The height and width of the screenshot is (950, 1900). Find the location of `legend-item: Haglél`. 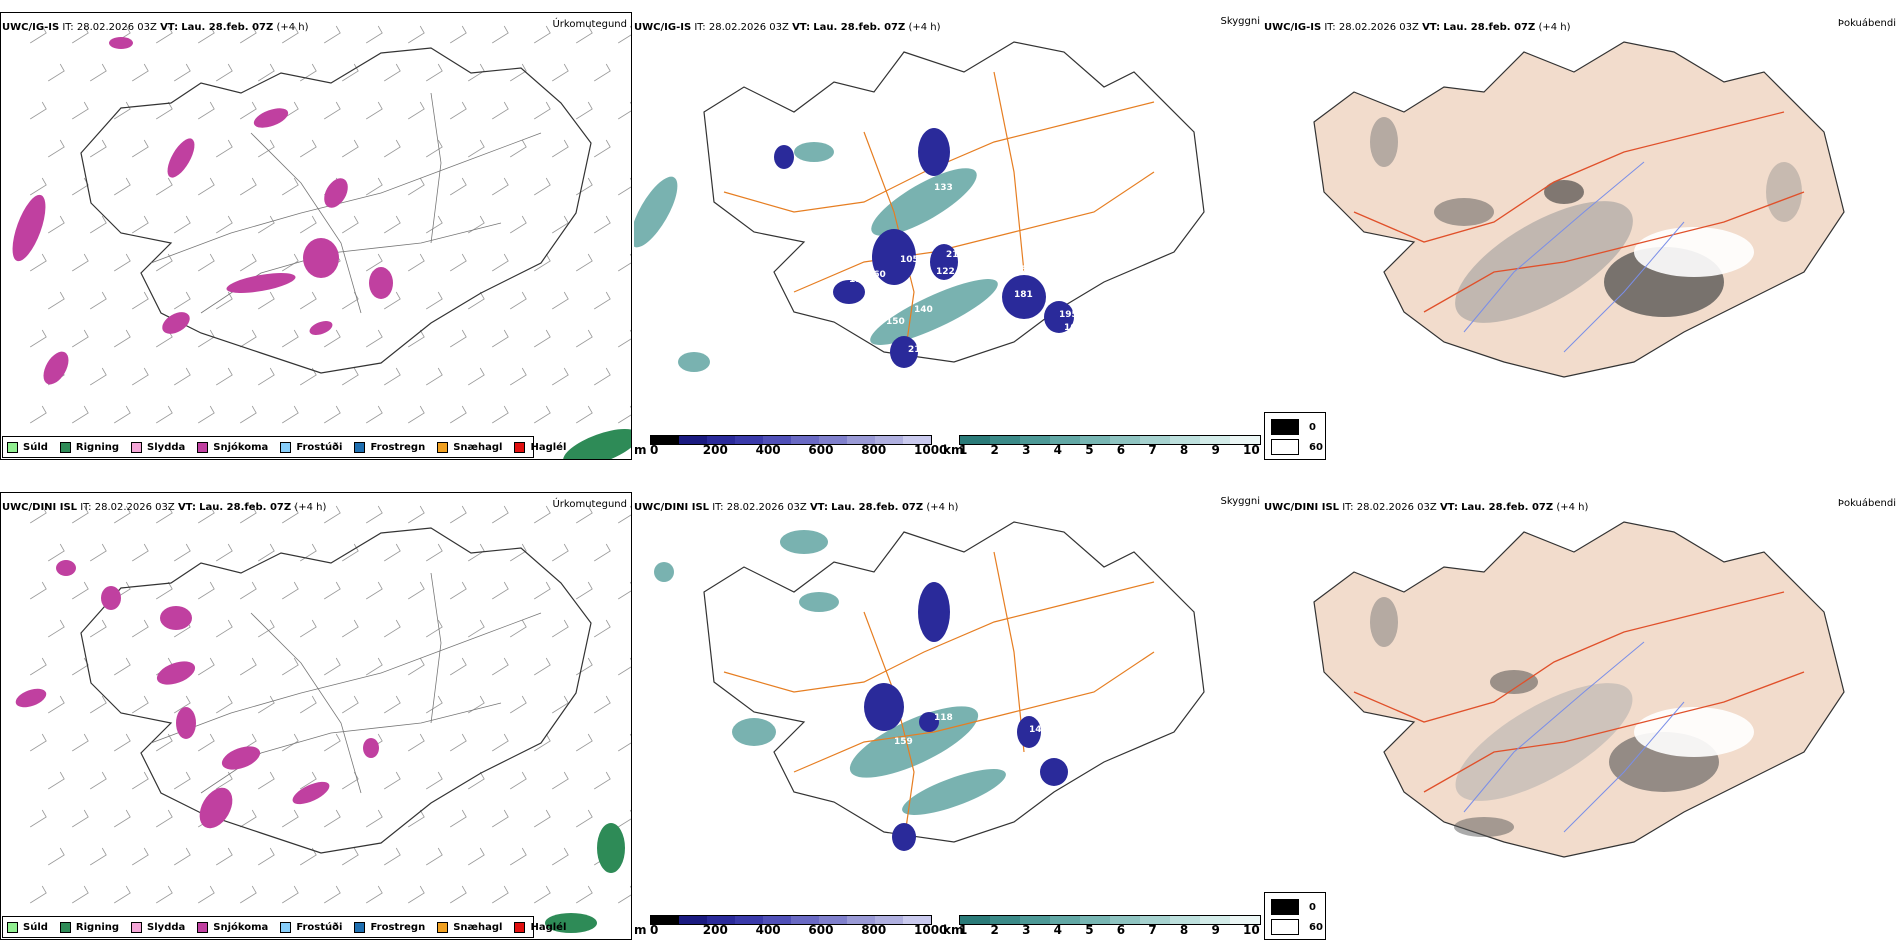

legend-item: Haglél is located at coordinates (540, 447).